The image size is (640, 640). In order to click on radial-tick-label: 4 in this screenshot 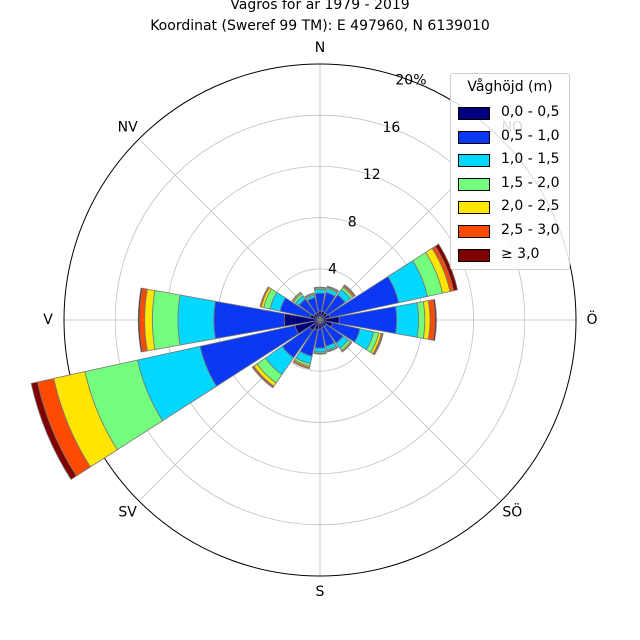, I will do `click(332, 270)`.